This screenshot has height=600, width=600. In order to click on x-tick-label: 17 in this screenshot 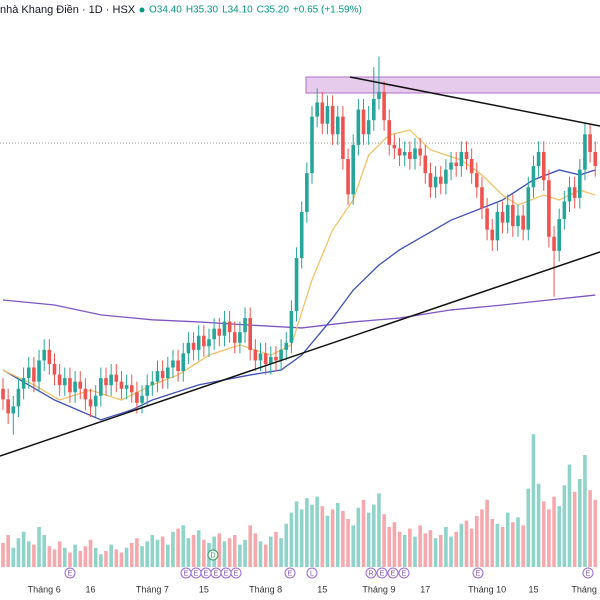, I will do `click(425, 589)`.